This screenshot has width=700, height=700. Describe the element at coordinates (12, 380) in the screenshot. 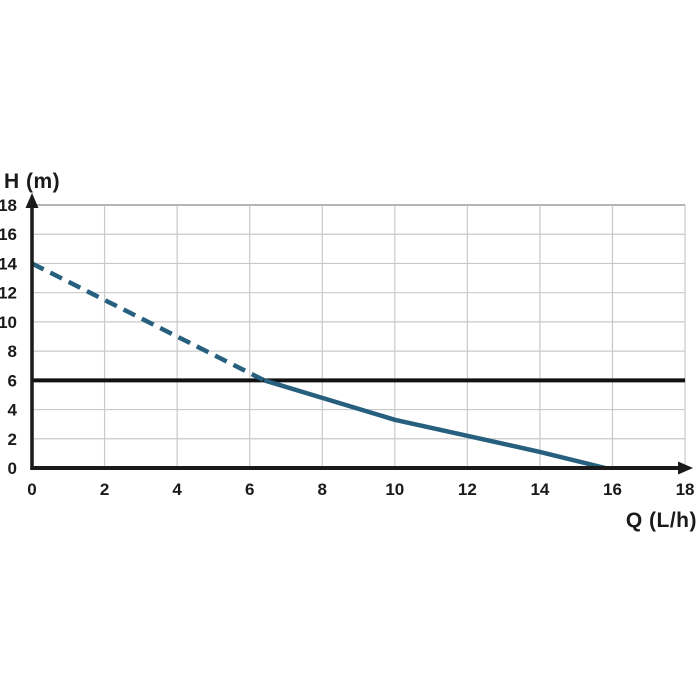

I see `y-tick-label: 6` at that location.